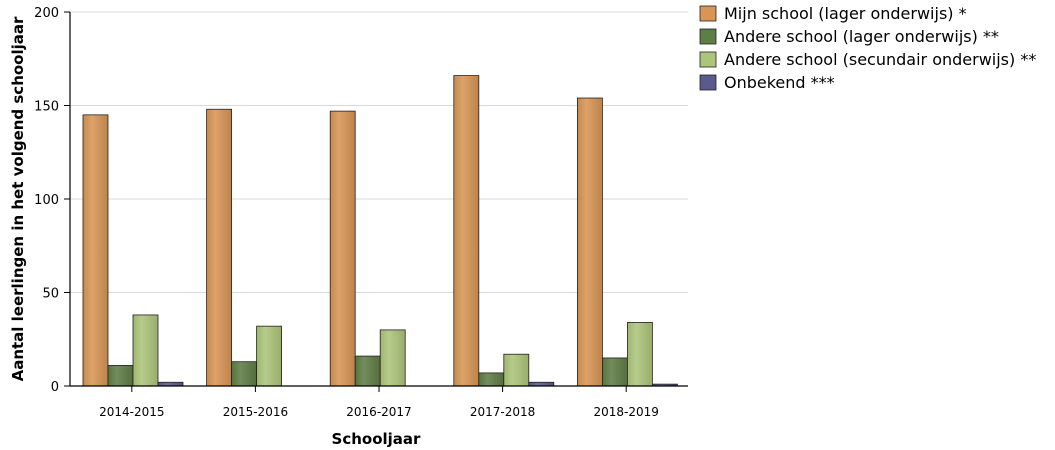  Describe the element at coordinates (255, 412) in the screenshot. I see `x-tick-label: 2015-2016` at that location.